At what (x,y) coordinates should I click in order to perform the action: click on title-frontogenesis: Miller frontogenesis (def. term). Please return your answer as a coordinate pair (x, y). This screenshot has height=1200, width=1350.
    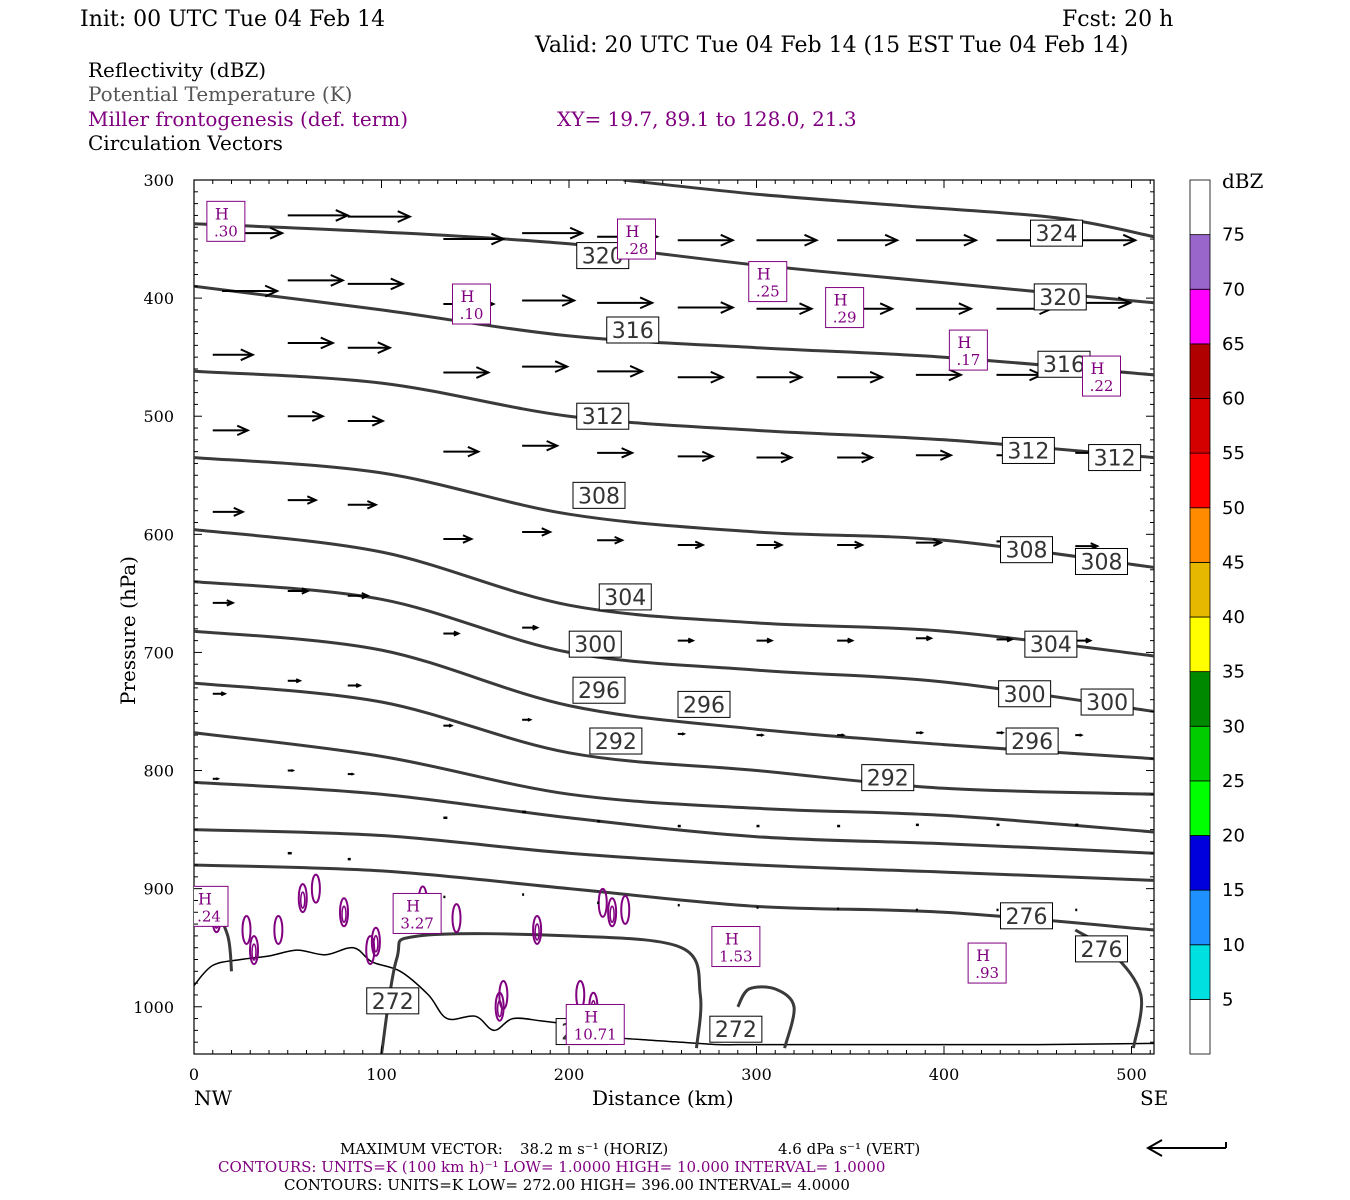
    Looking at the image, I should click on (248, 119).